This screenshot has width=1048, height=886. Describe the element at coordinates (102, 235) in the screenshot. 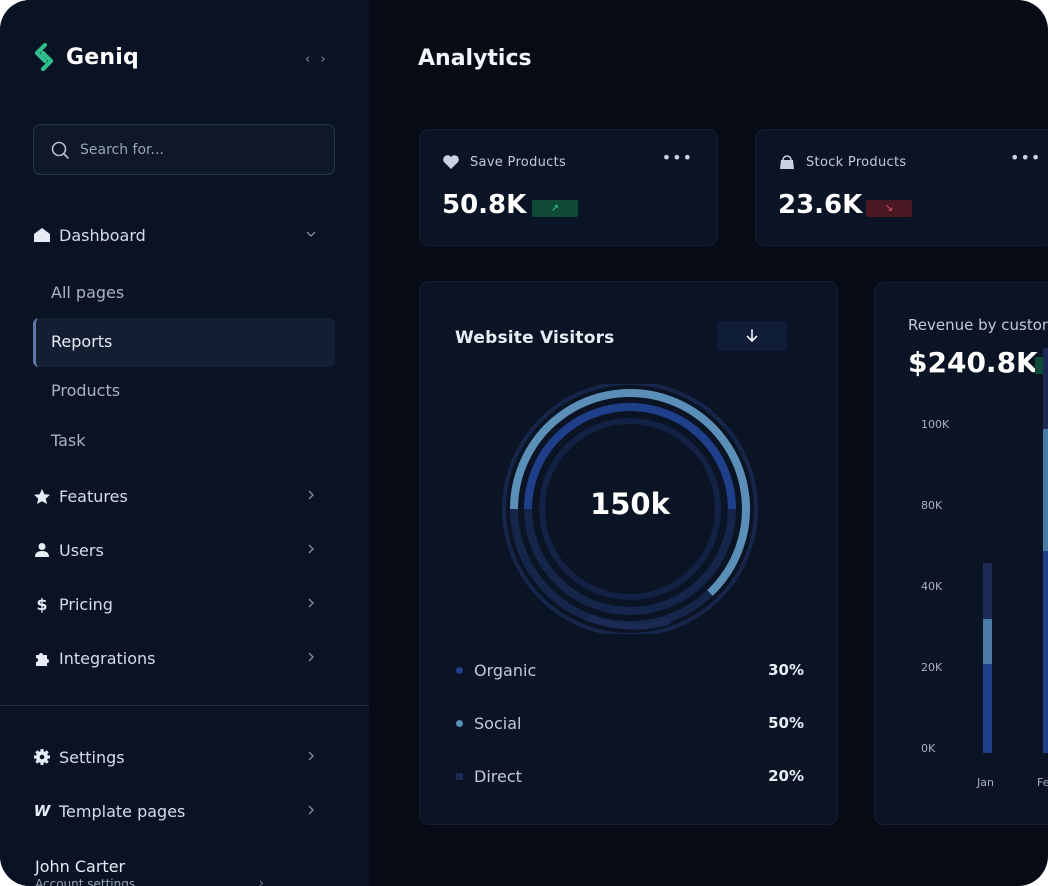

I see `sidebar-item-label: Dashboard` at that location.